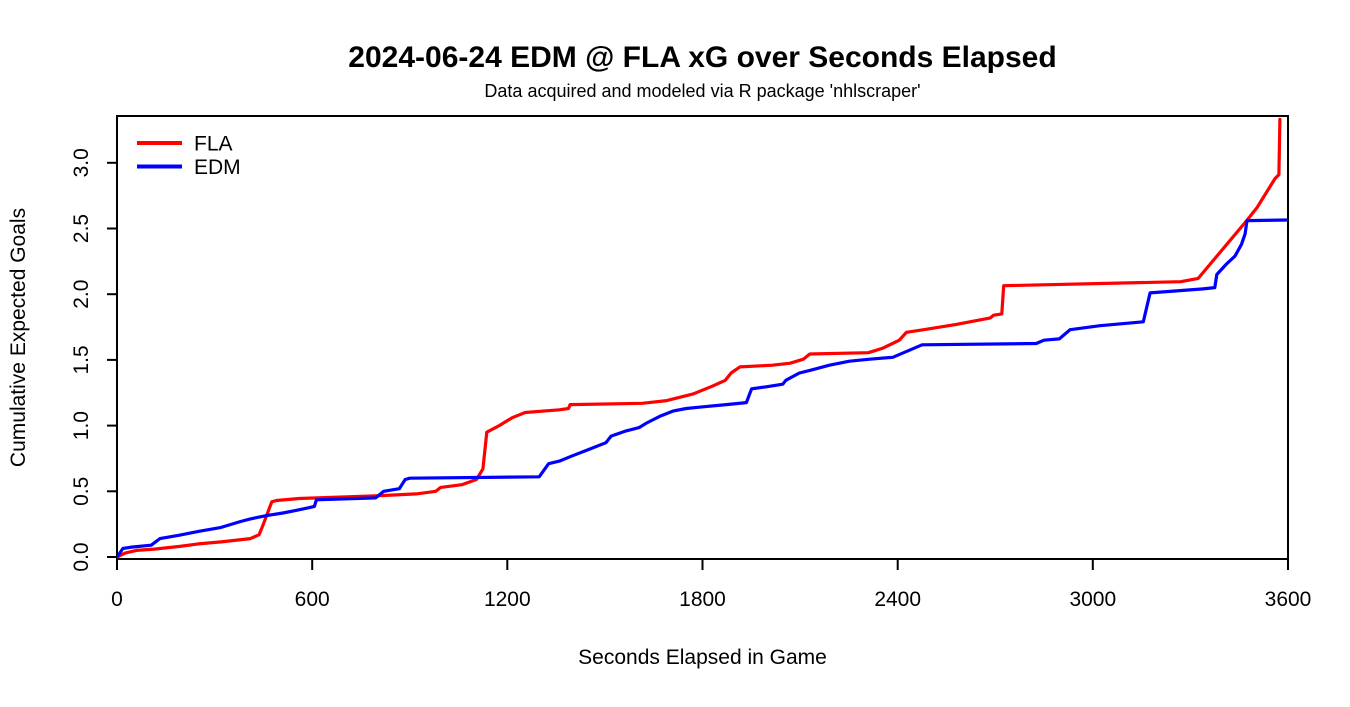 This screenshot has height=707, width=1350. Describe the element at coordinates (81, 228) in the screenshot. I see `y-tick-label: 2.5` at that location.